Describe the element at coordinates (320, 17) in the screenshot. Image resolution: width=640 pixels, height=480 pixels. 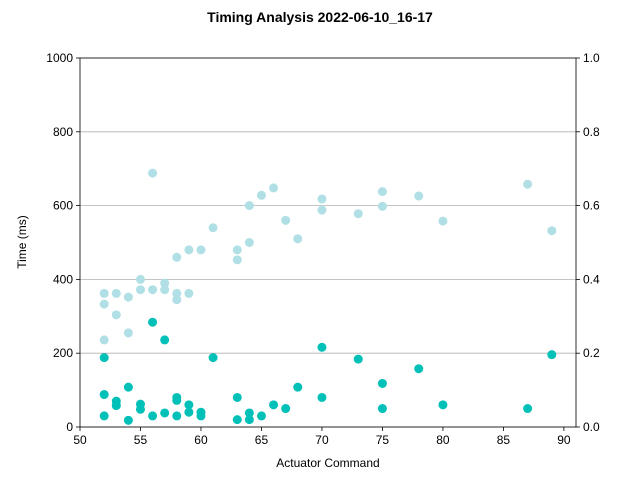
I see `chart-title: Timing Analysis 2022-06-10_16-17` at that location.